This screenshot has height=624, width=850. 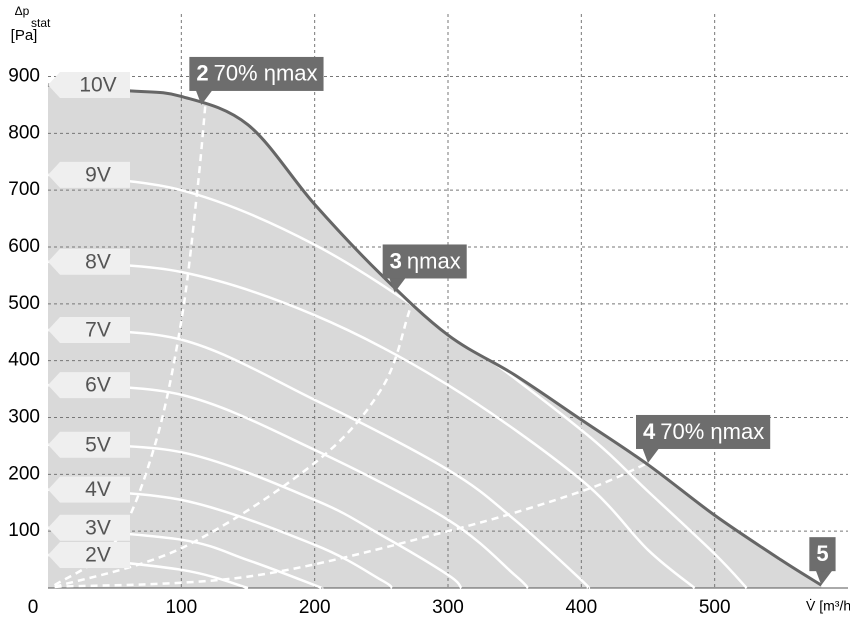 What do you see at coordinates (98, 261) in the screenshot?
I see `voltage-label: 8V` at bounding box center [98, 261].